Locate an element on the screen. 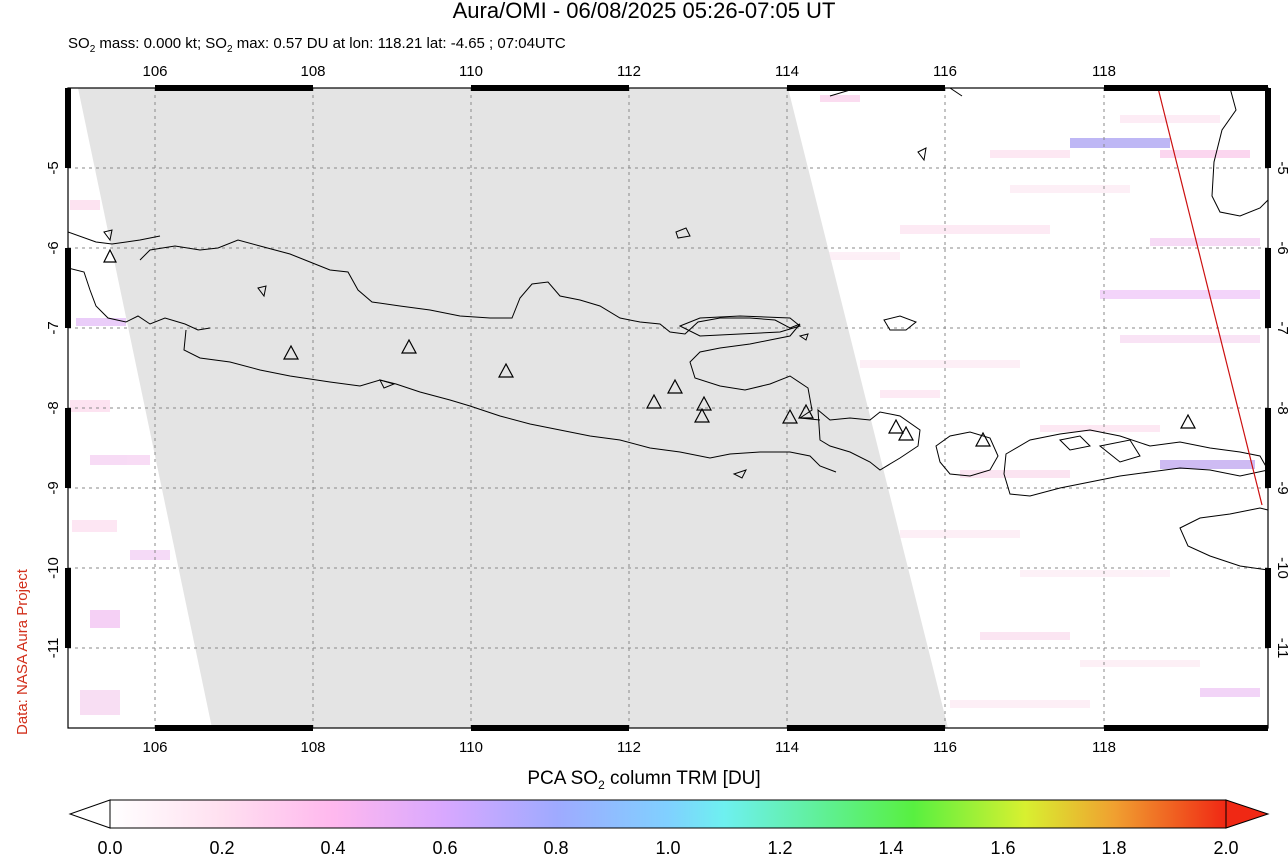 This screenshot has height=855, width=1288. colorbar-tick: 1.2 is located at coordinates (779, 846).